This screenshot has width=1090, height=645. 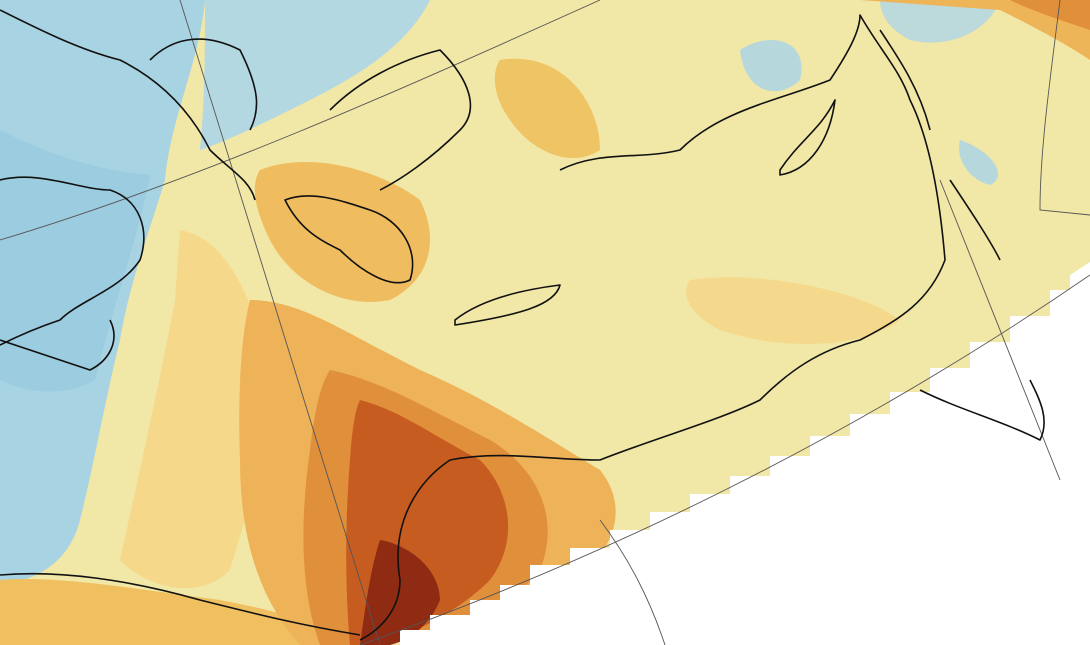 I want to click on warm-corner, so click(x=975, y=30).